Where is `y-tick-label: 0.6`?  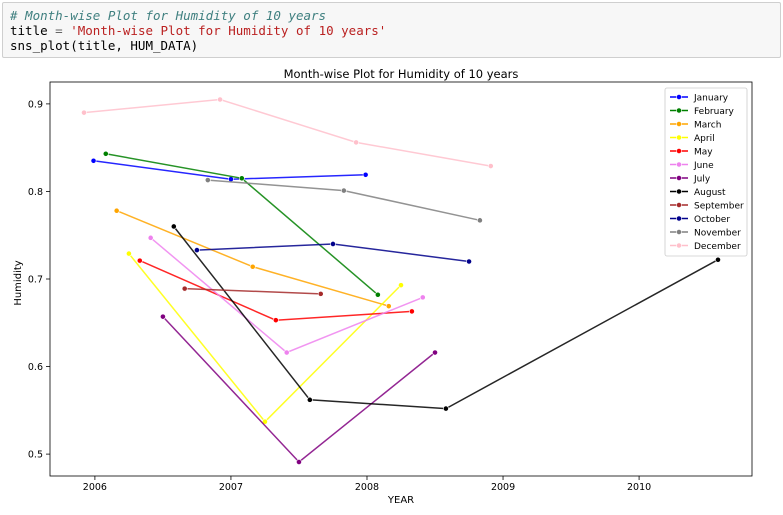 y-tick-label: 0.6 is located at coordinates (35, 367).